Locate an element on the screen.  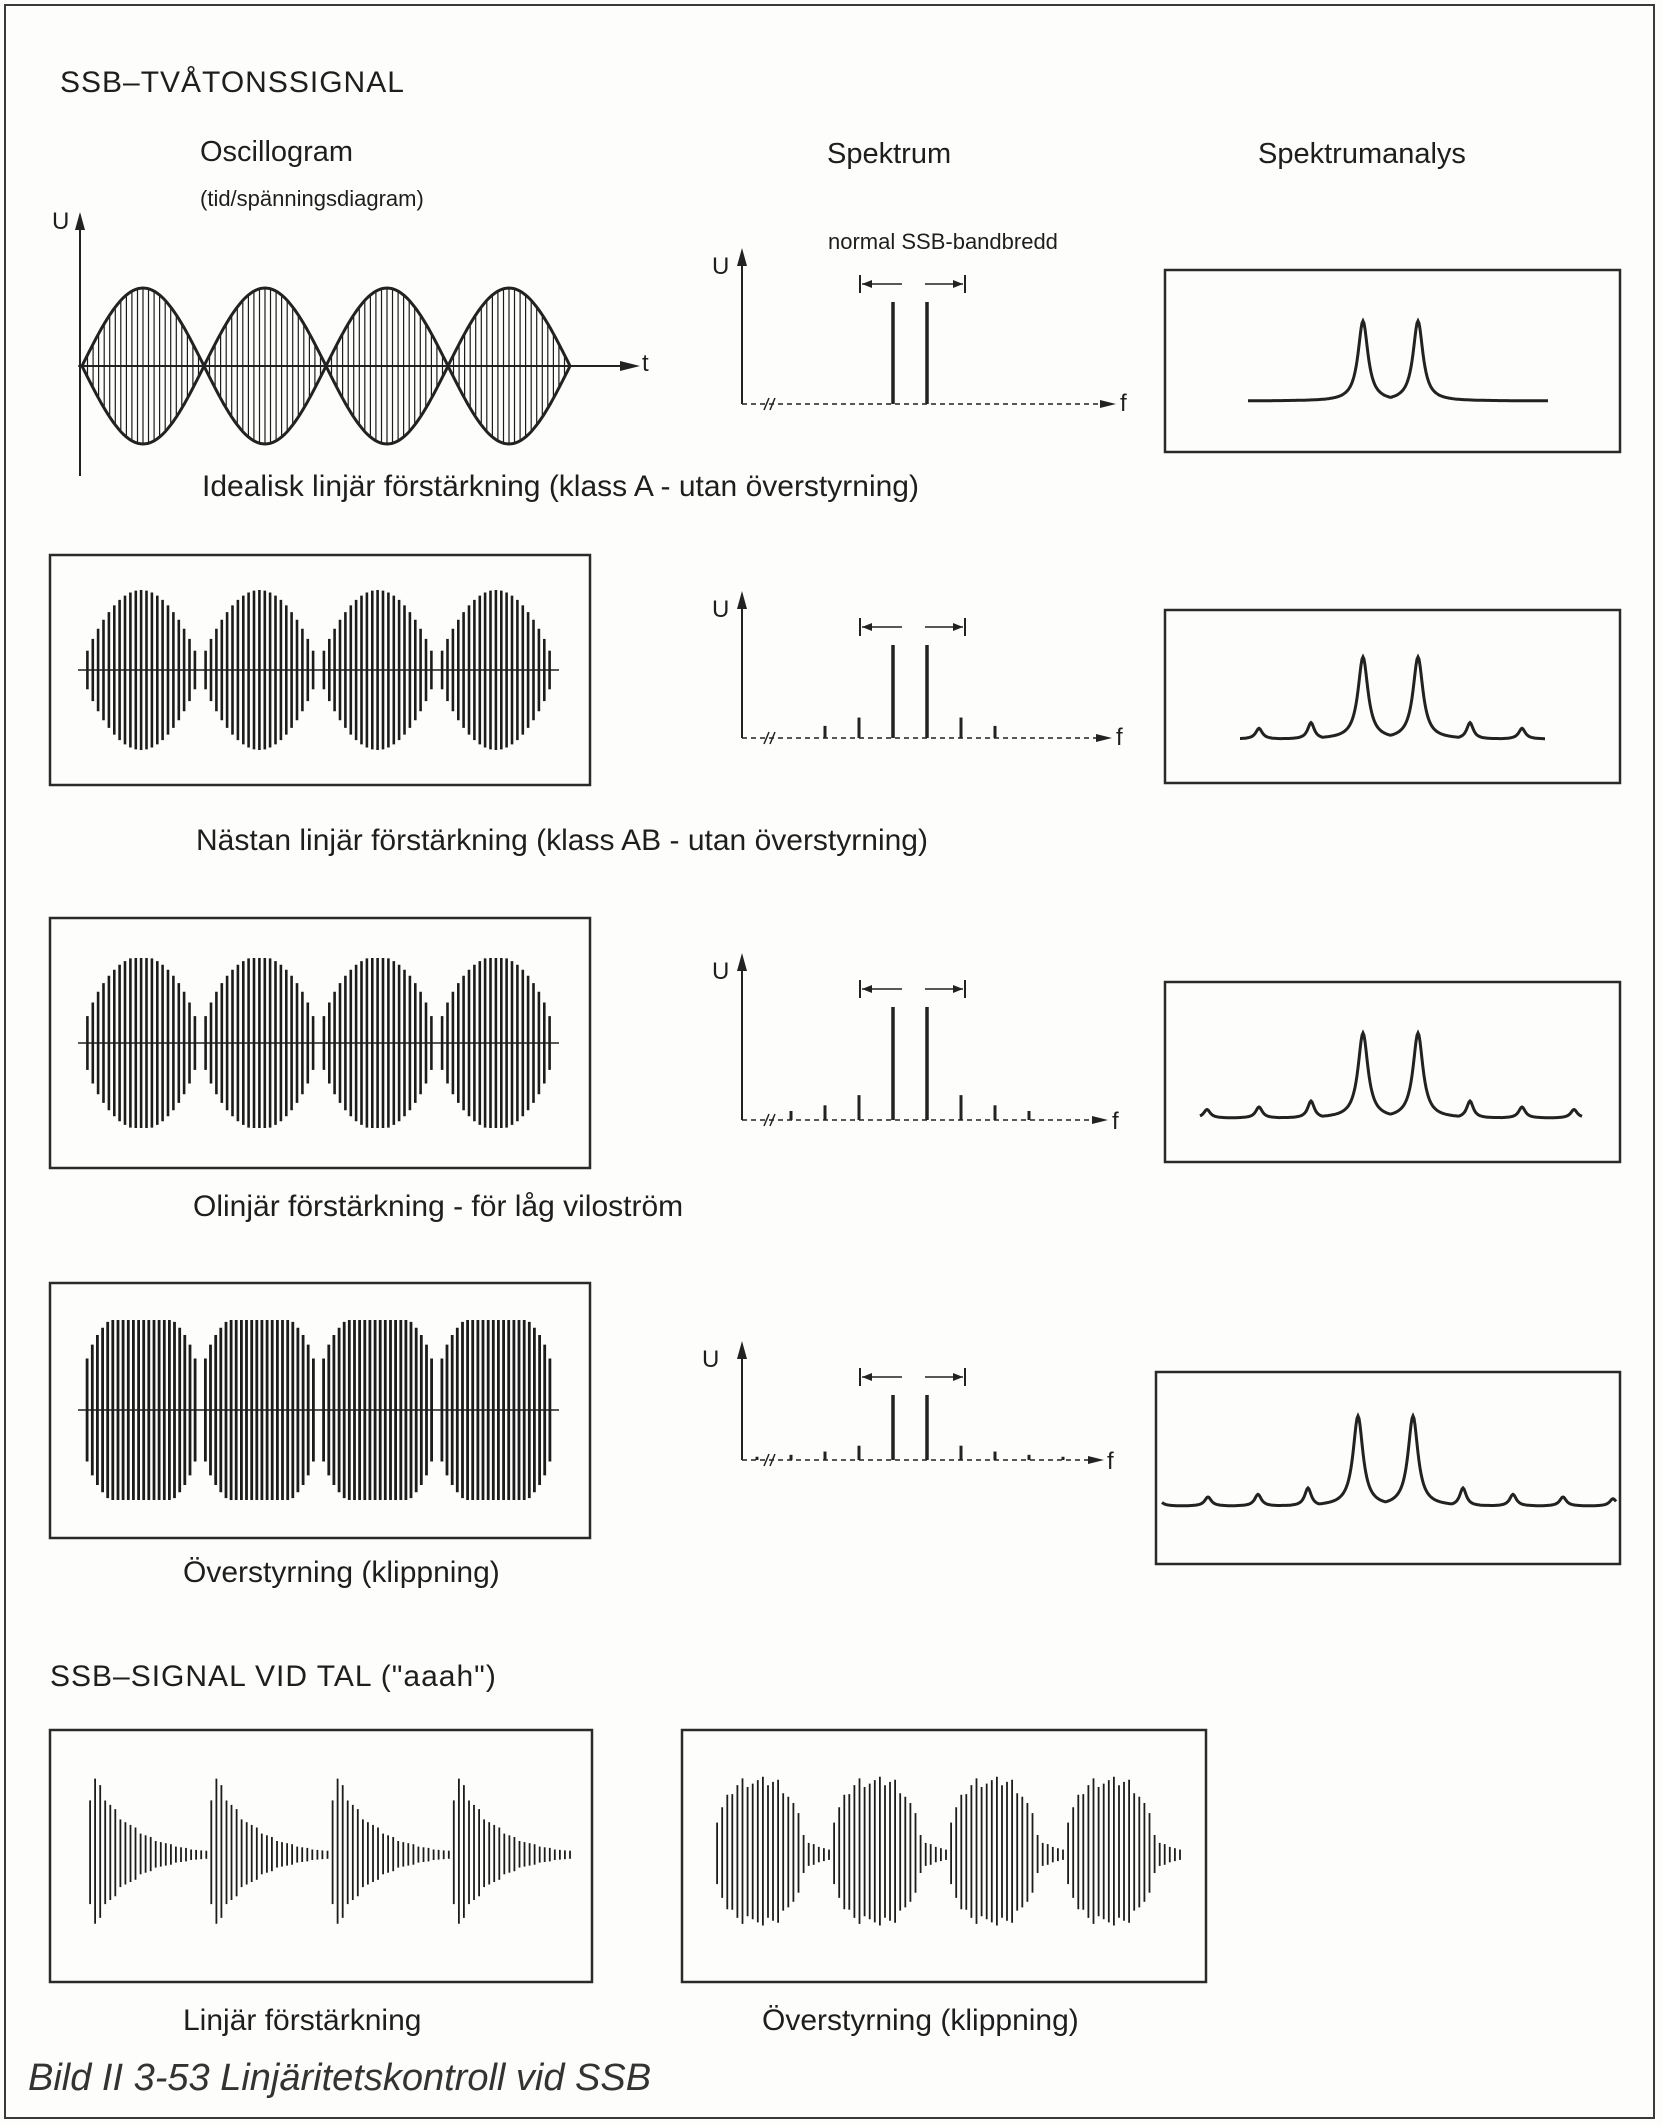
row1-osc-envelope-bottom is located at coordinates (326, 404).